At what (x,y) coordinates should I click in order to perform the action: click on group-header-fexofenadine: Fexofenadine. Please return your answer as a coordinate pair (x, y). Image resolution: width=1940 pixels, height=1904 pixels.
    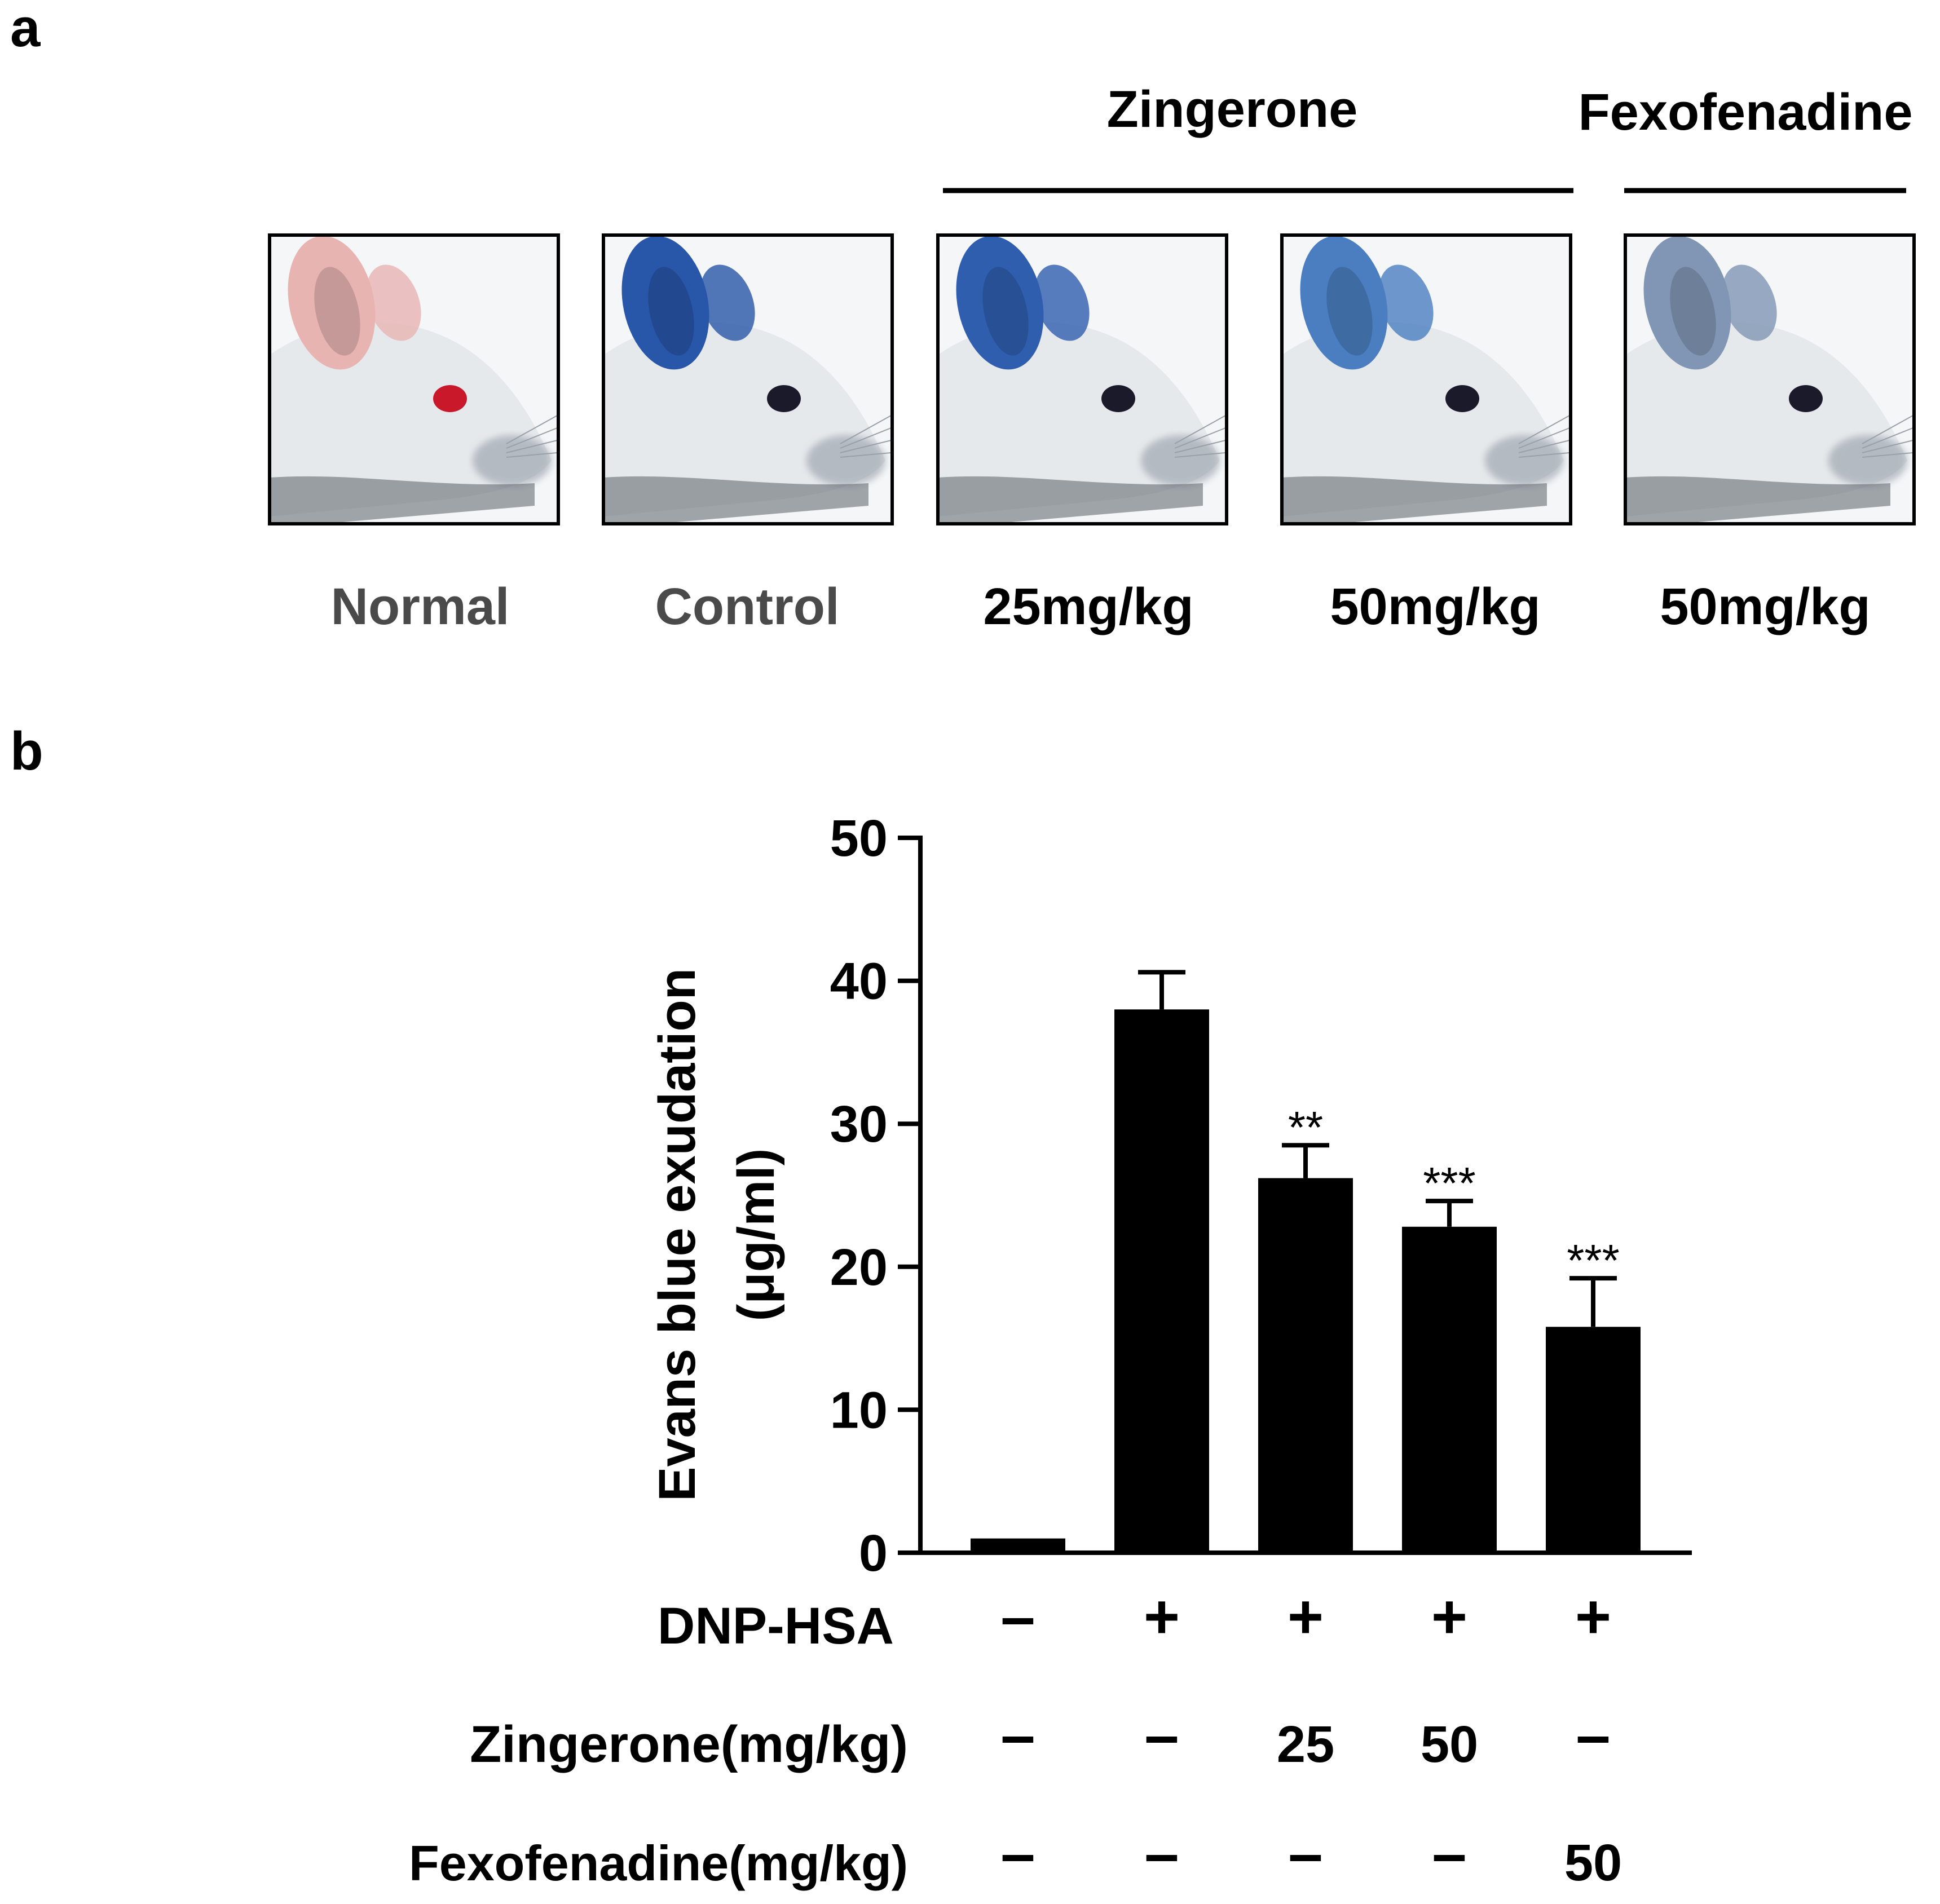
    Looking at the image, I should click on (1745, 138).